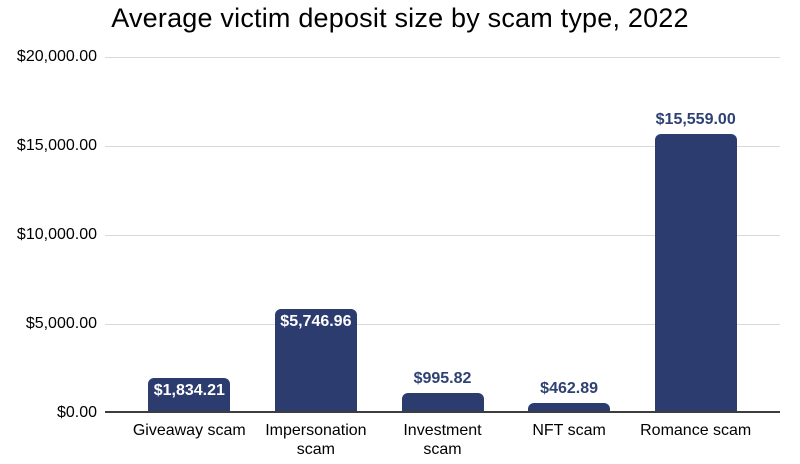  Describe the element at coordinates (695, 120) in the screenshot. I see `value-label-romance-scam: $15,559.00` at that location.